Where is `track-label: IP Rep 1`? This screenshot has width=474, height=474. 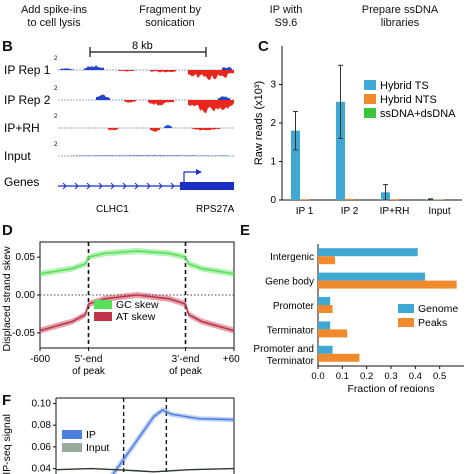 track-label: IP Rep 1 is located at coordinates (27, 70).